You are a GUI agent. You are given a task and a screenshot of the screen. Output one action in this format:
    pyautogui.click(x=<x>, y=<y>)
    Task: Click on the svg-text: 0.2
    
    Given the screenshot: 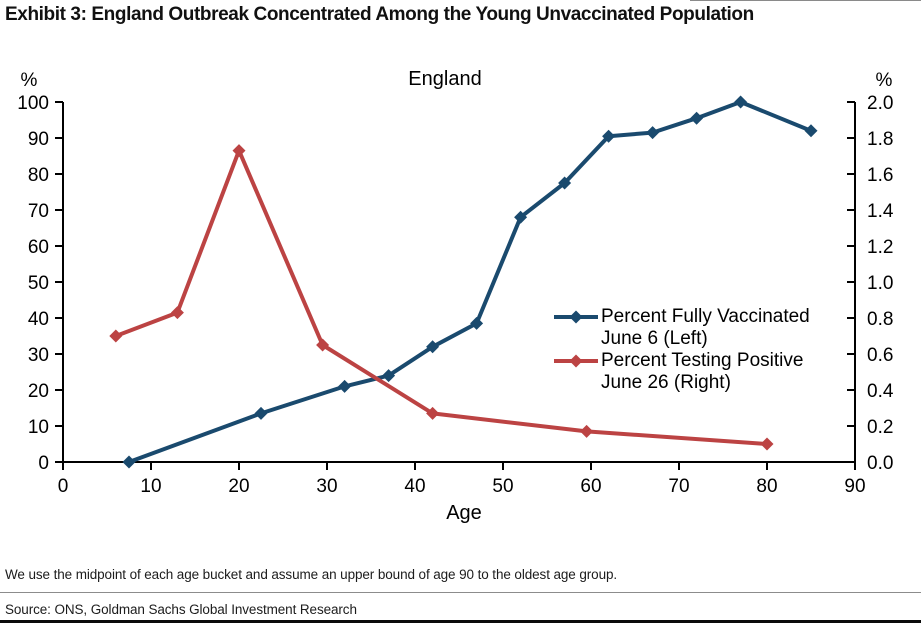 What is the action you would take?
    pyautogui.click(x=880, y=427)
    